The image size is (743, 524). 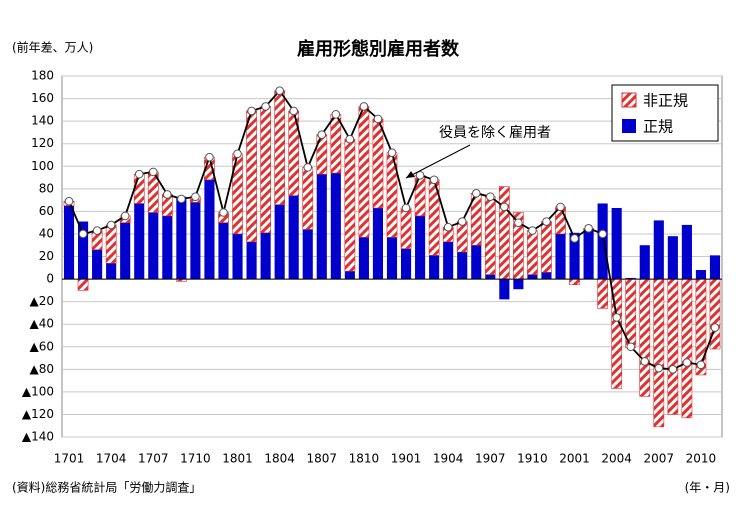 What do you see at coordinates (378, 49) in the screenshot?
I see `chart-title: 雇用形態別雇用者数` at bounding box center [378, 49].